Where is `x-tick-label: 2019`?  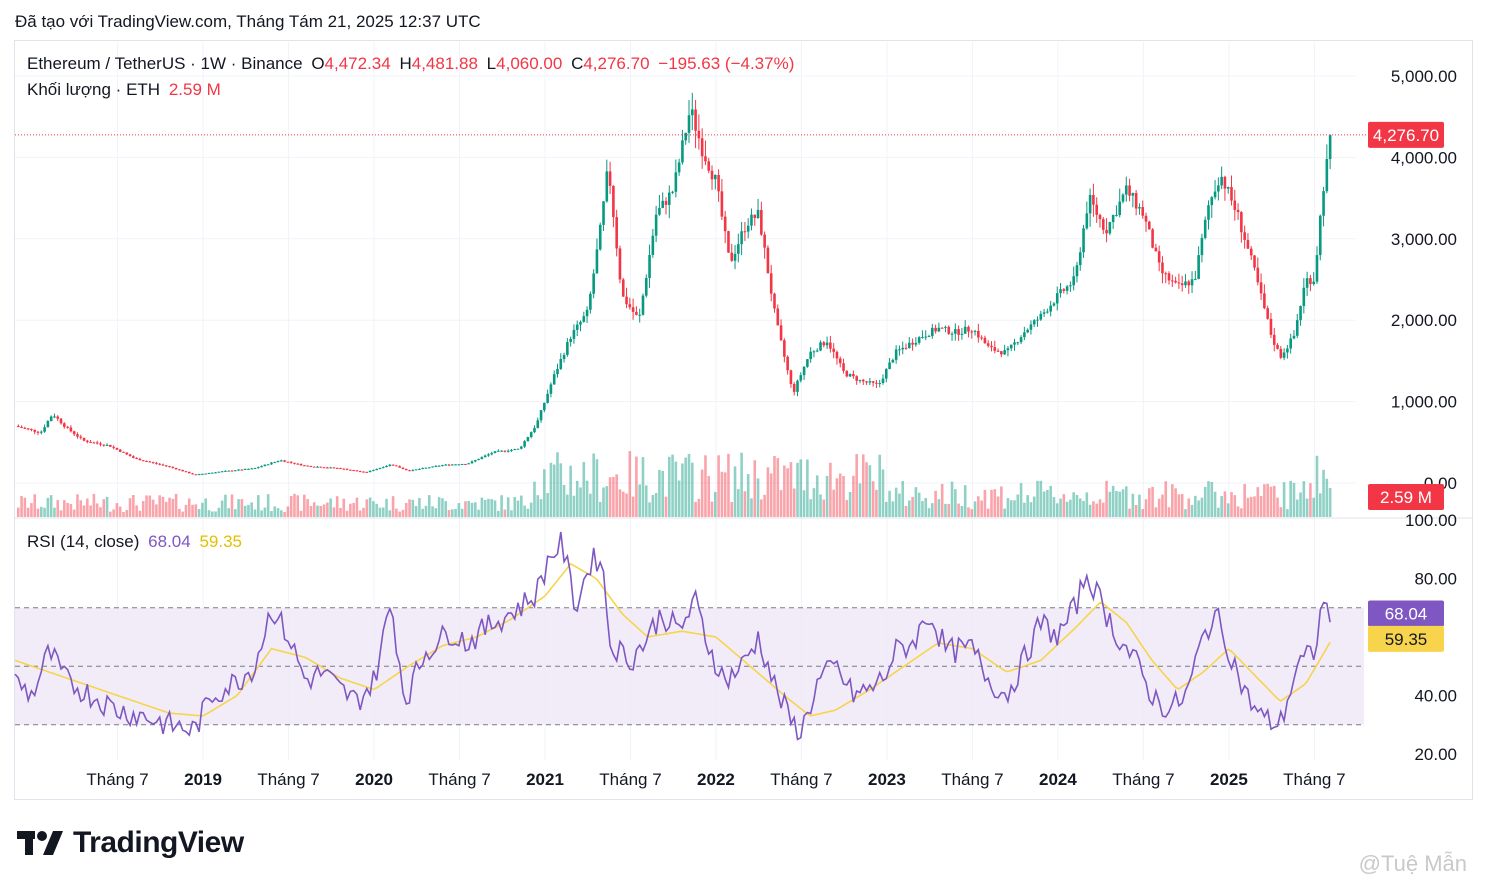
x-tick-label: 2019 is located at coordinates (203, 779).